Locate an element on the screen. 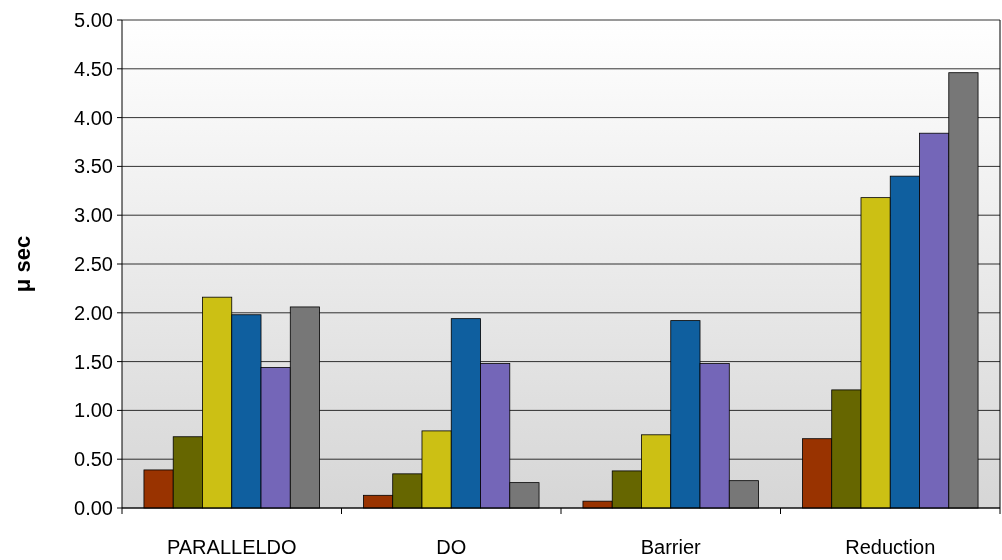 The width and height of the screenshot is (1002, 560). x-tick-label: PARALLELDO is located at coordinates (231, 547).